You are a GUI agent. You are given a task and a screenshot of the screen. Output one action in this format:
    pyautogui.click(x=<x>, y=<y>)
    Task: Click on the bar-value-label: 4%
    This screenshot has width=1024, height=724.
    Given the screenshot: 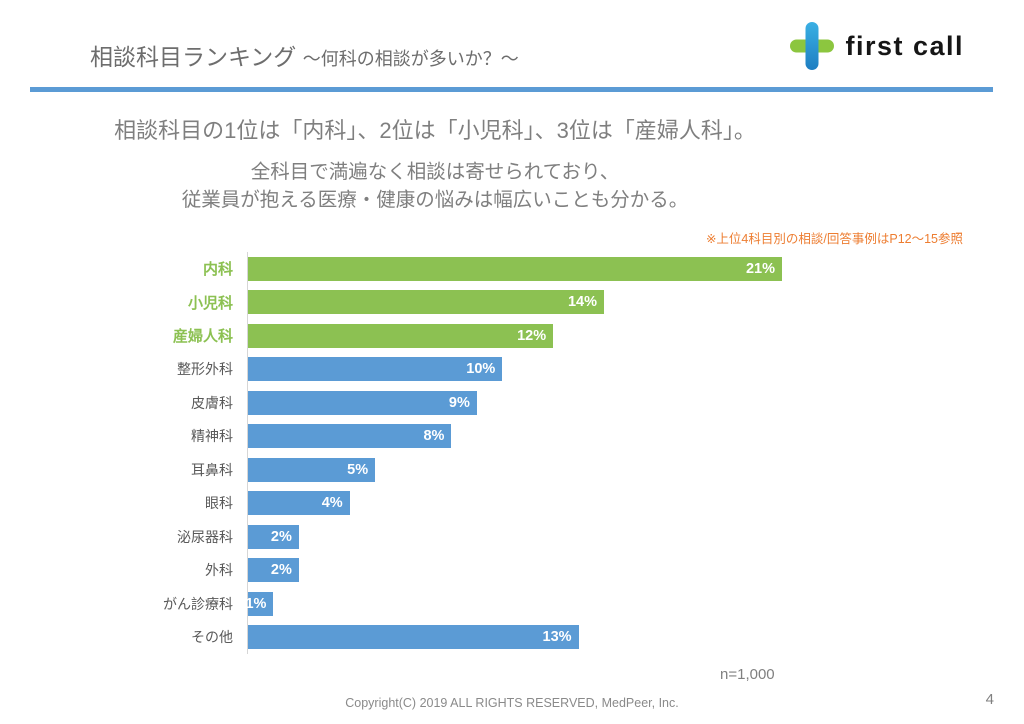 What is the action you would take?
    pyautogui.click(x=332, y=503)
    